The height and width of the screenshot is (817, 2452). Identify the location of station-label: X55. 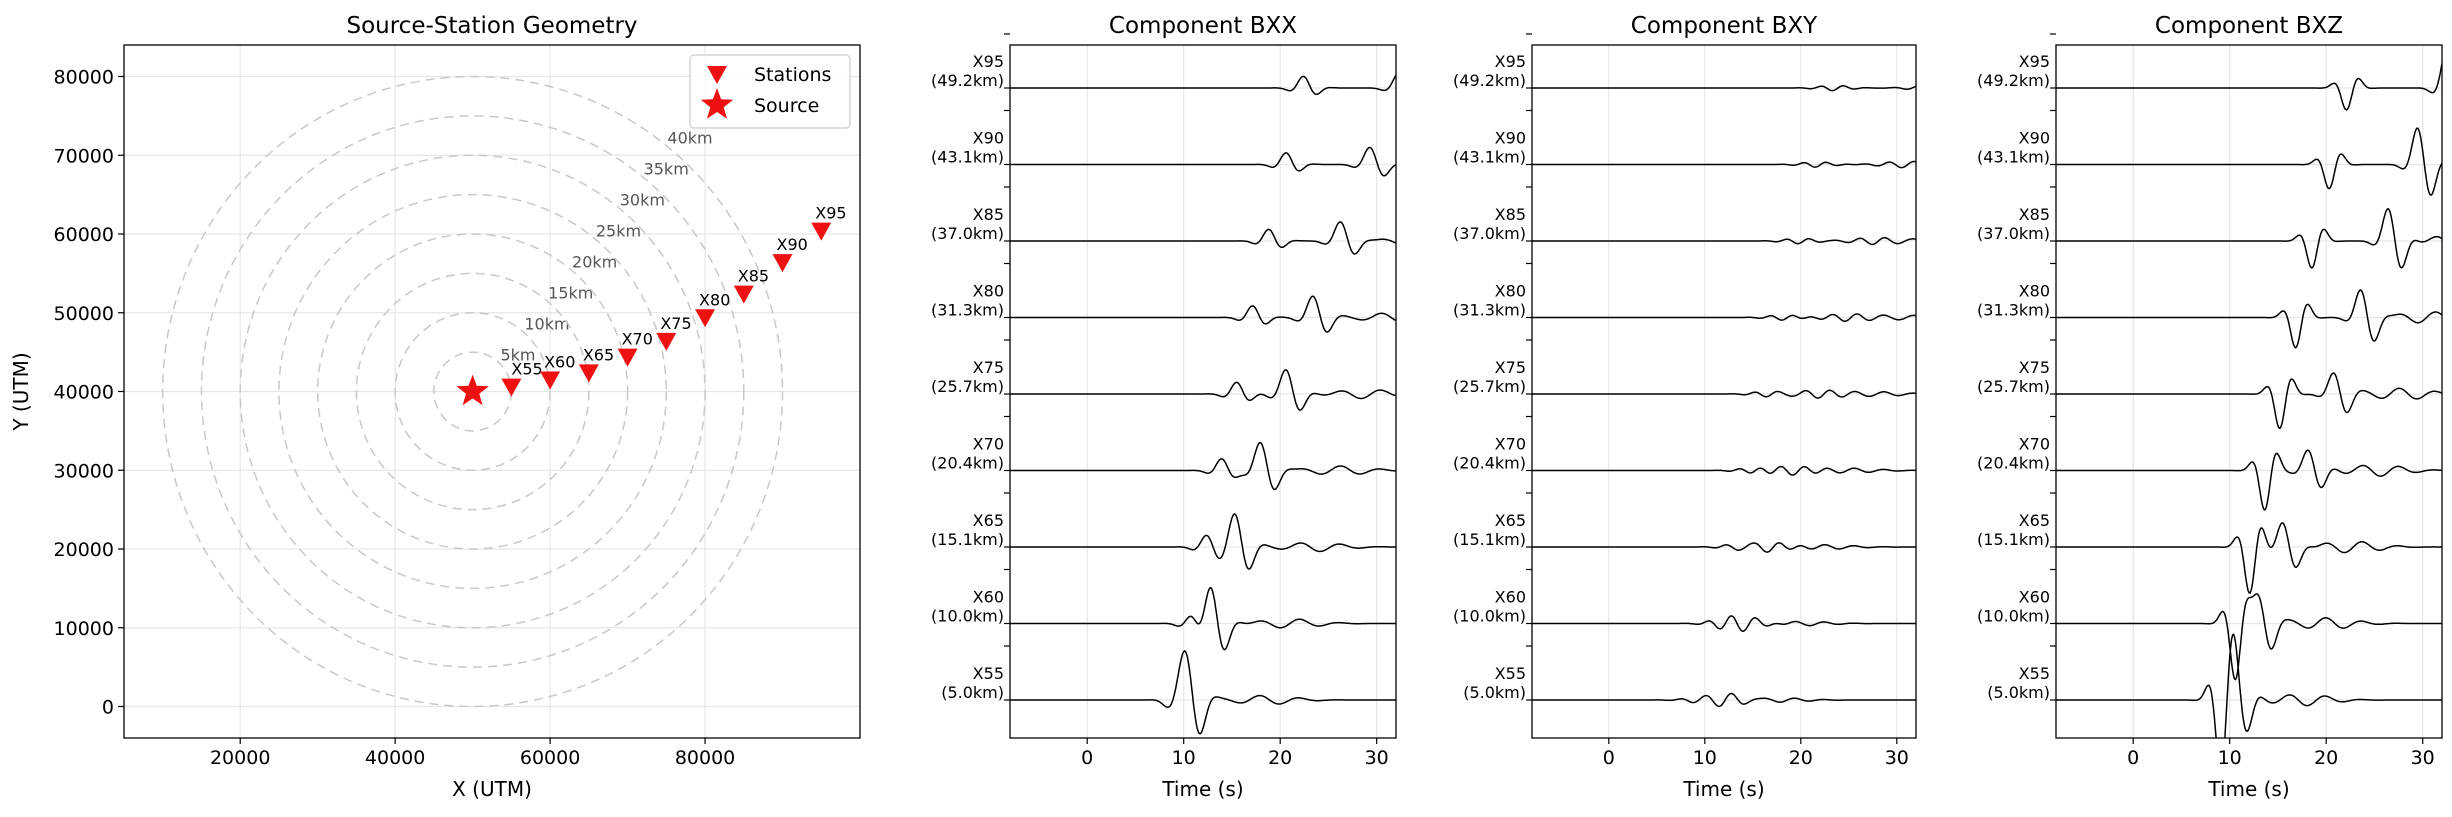
(526, 369).